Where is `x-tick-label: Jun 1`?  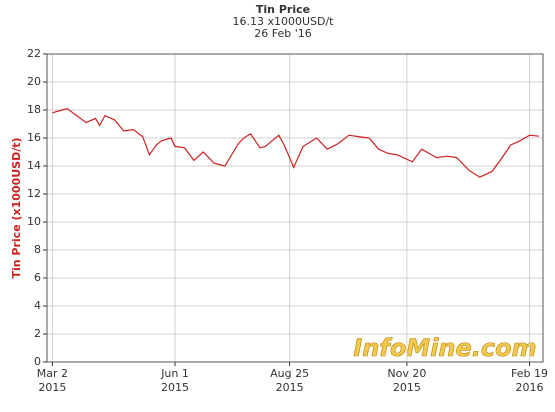 x-tick-label: Jun 1 is located at coordinates (174, 373).